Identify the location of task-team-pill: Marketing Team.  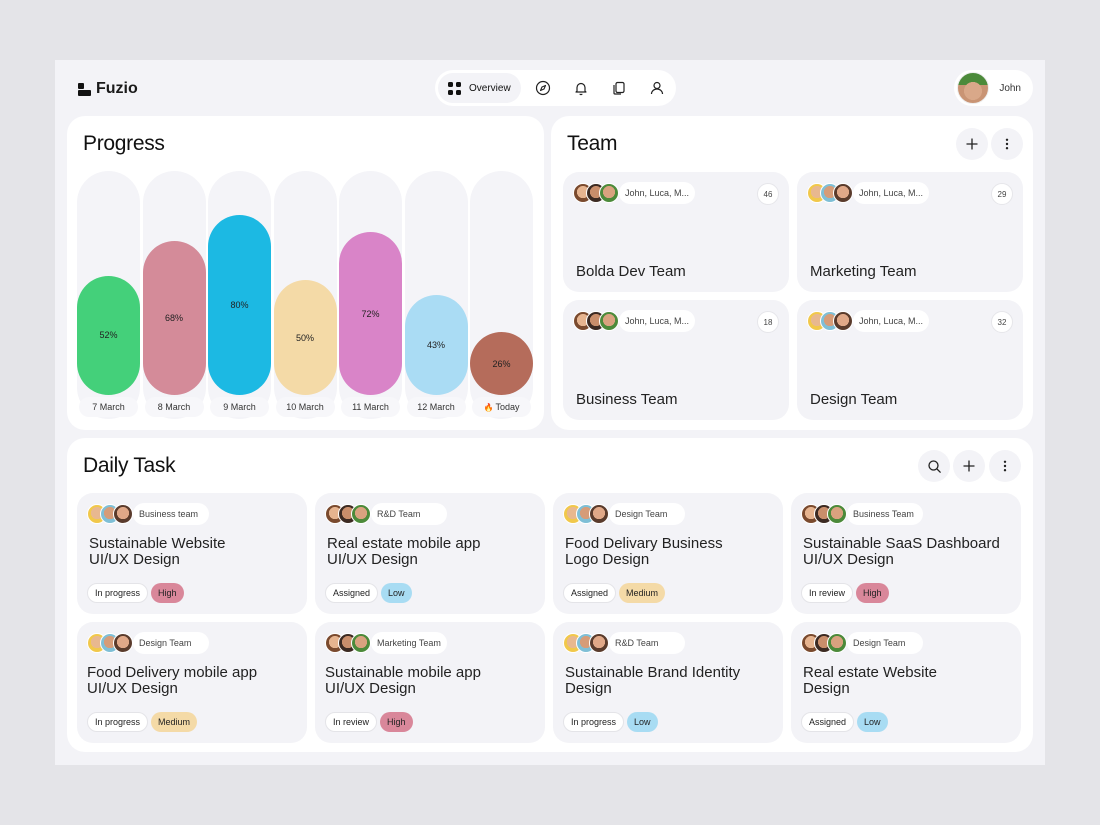
(409, 643).